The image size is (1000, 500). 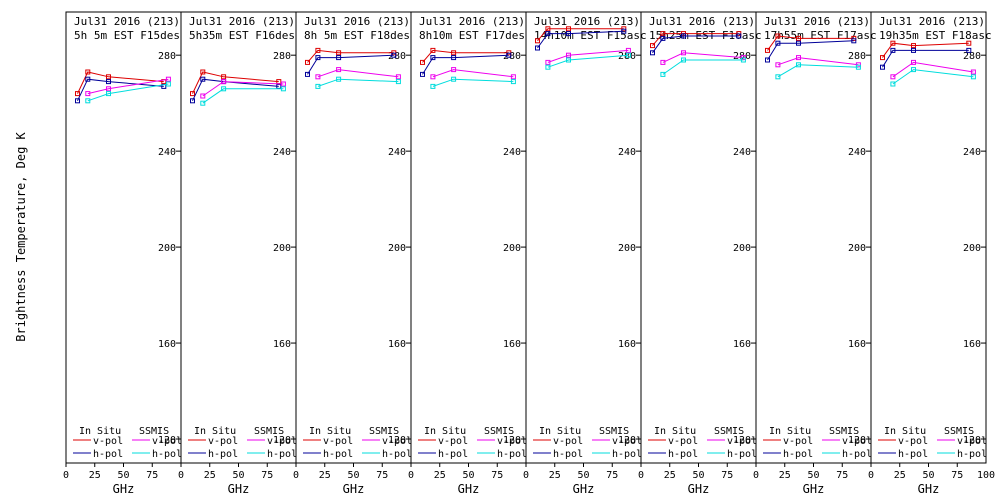 I want to click on x-tick-label: 75, so click(x=612, y=475).